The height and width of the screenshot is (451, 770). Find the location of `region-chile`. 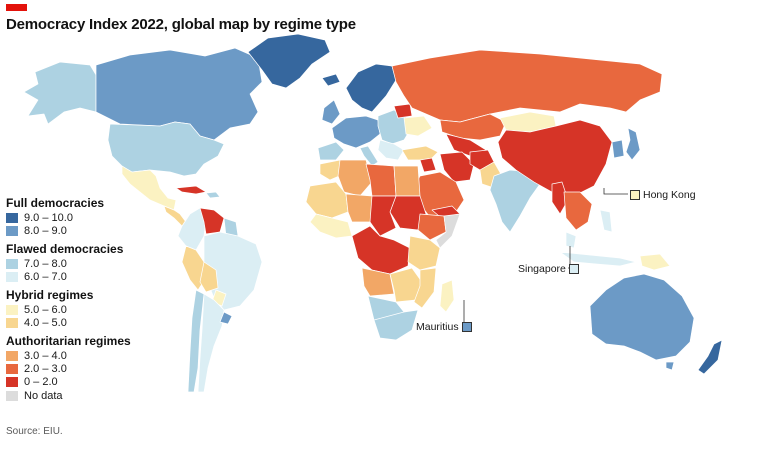

region-chile is located at coordinates (196, 341).